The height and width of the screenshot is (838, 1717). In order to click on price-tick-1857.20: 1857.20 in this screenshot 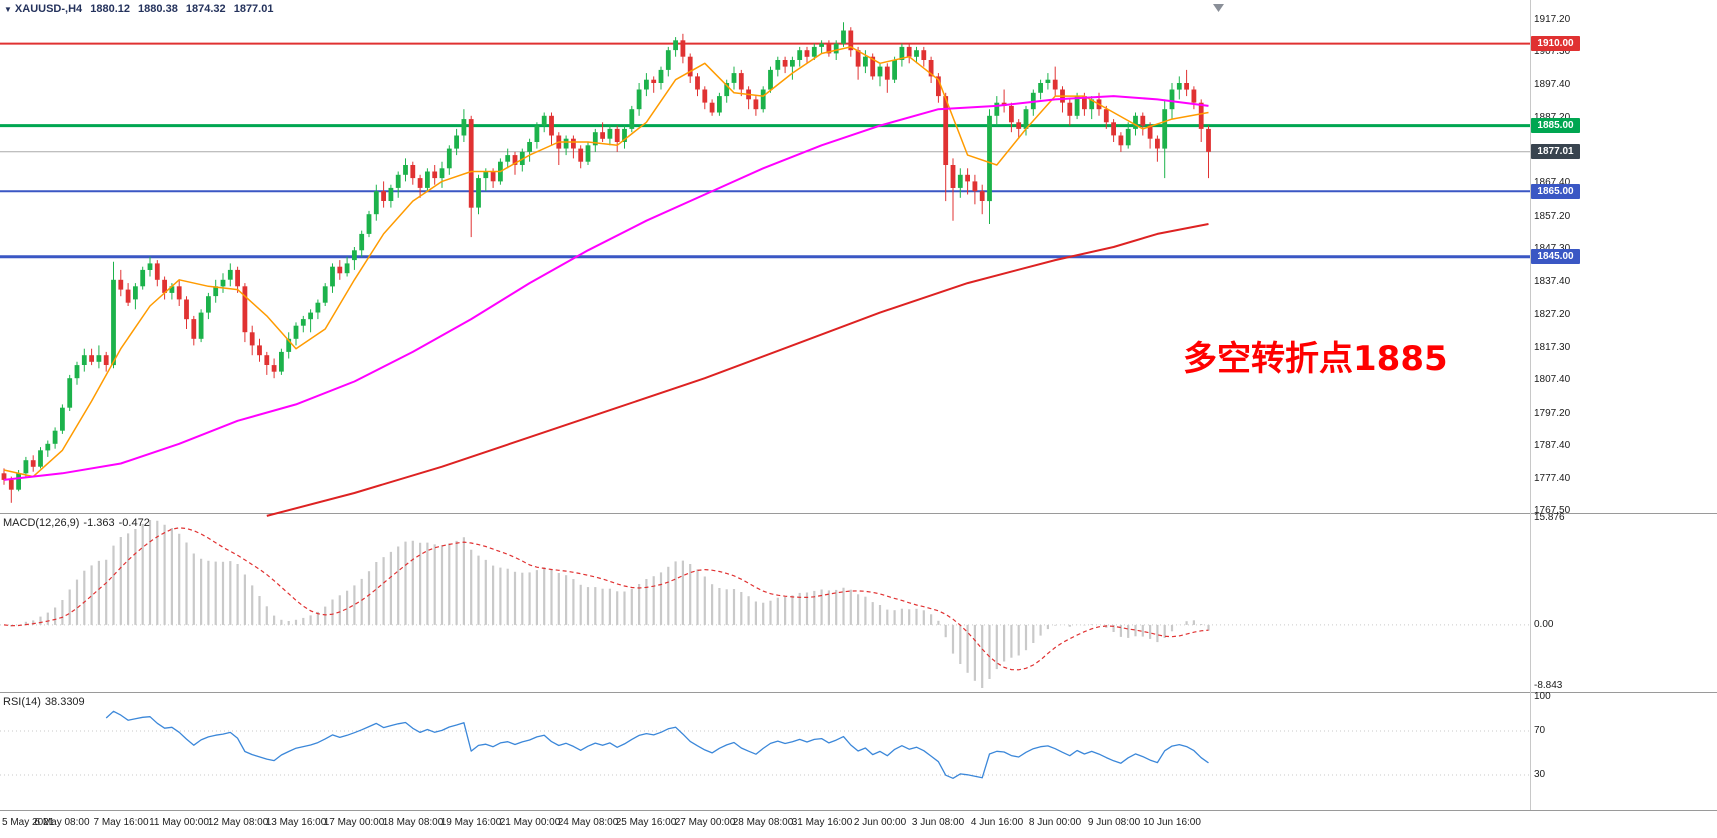, I will do `click(1552, 216)`.